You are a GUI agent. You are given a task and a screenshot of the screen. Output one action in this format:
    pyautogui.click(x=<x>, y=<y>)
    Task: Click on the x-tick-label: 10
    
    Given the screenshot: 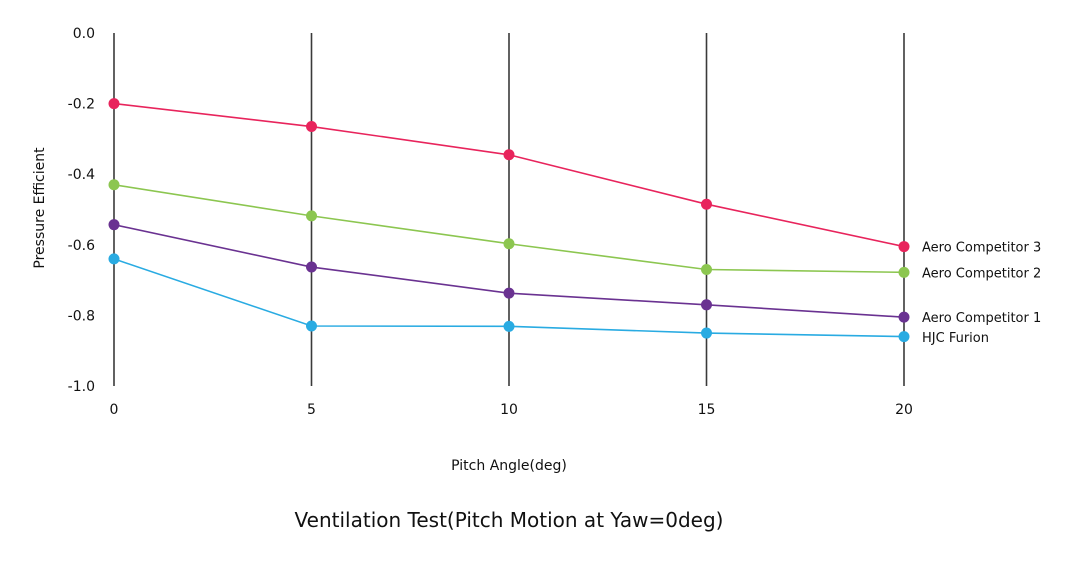 What is the action you would take?
    pyautogui.click(x=509, y=410)
    